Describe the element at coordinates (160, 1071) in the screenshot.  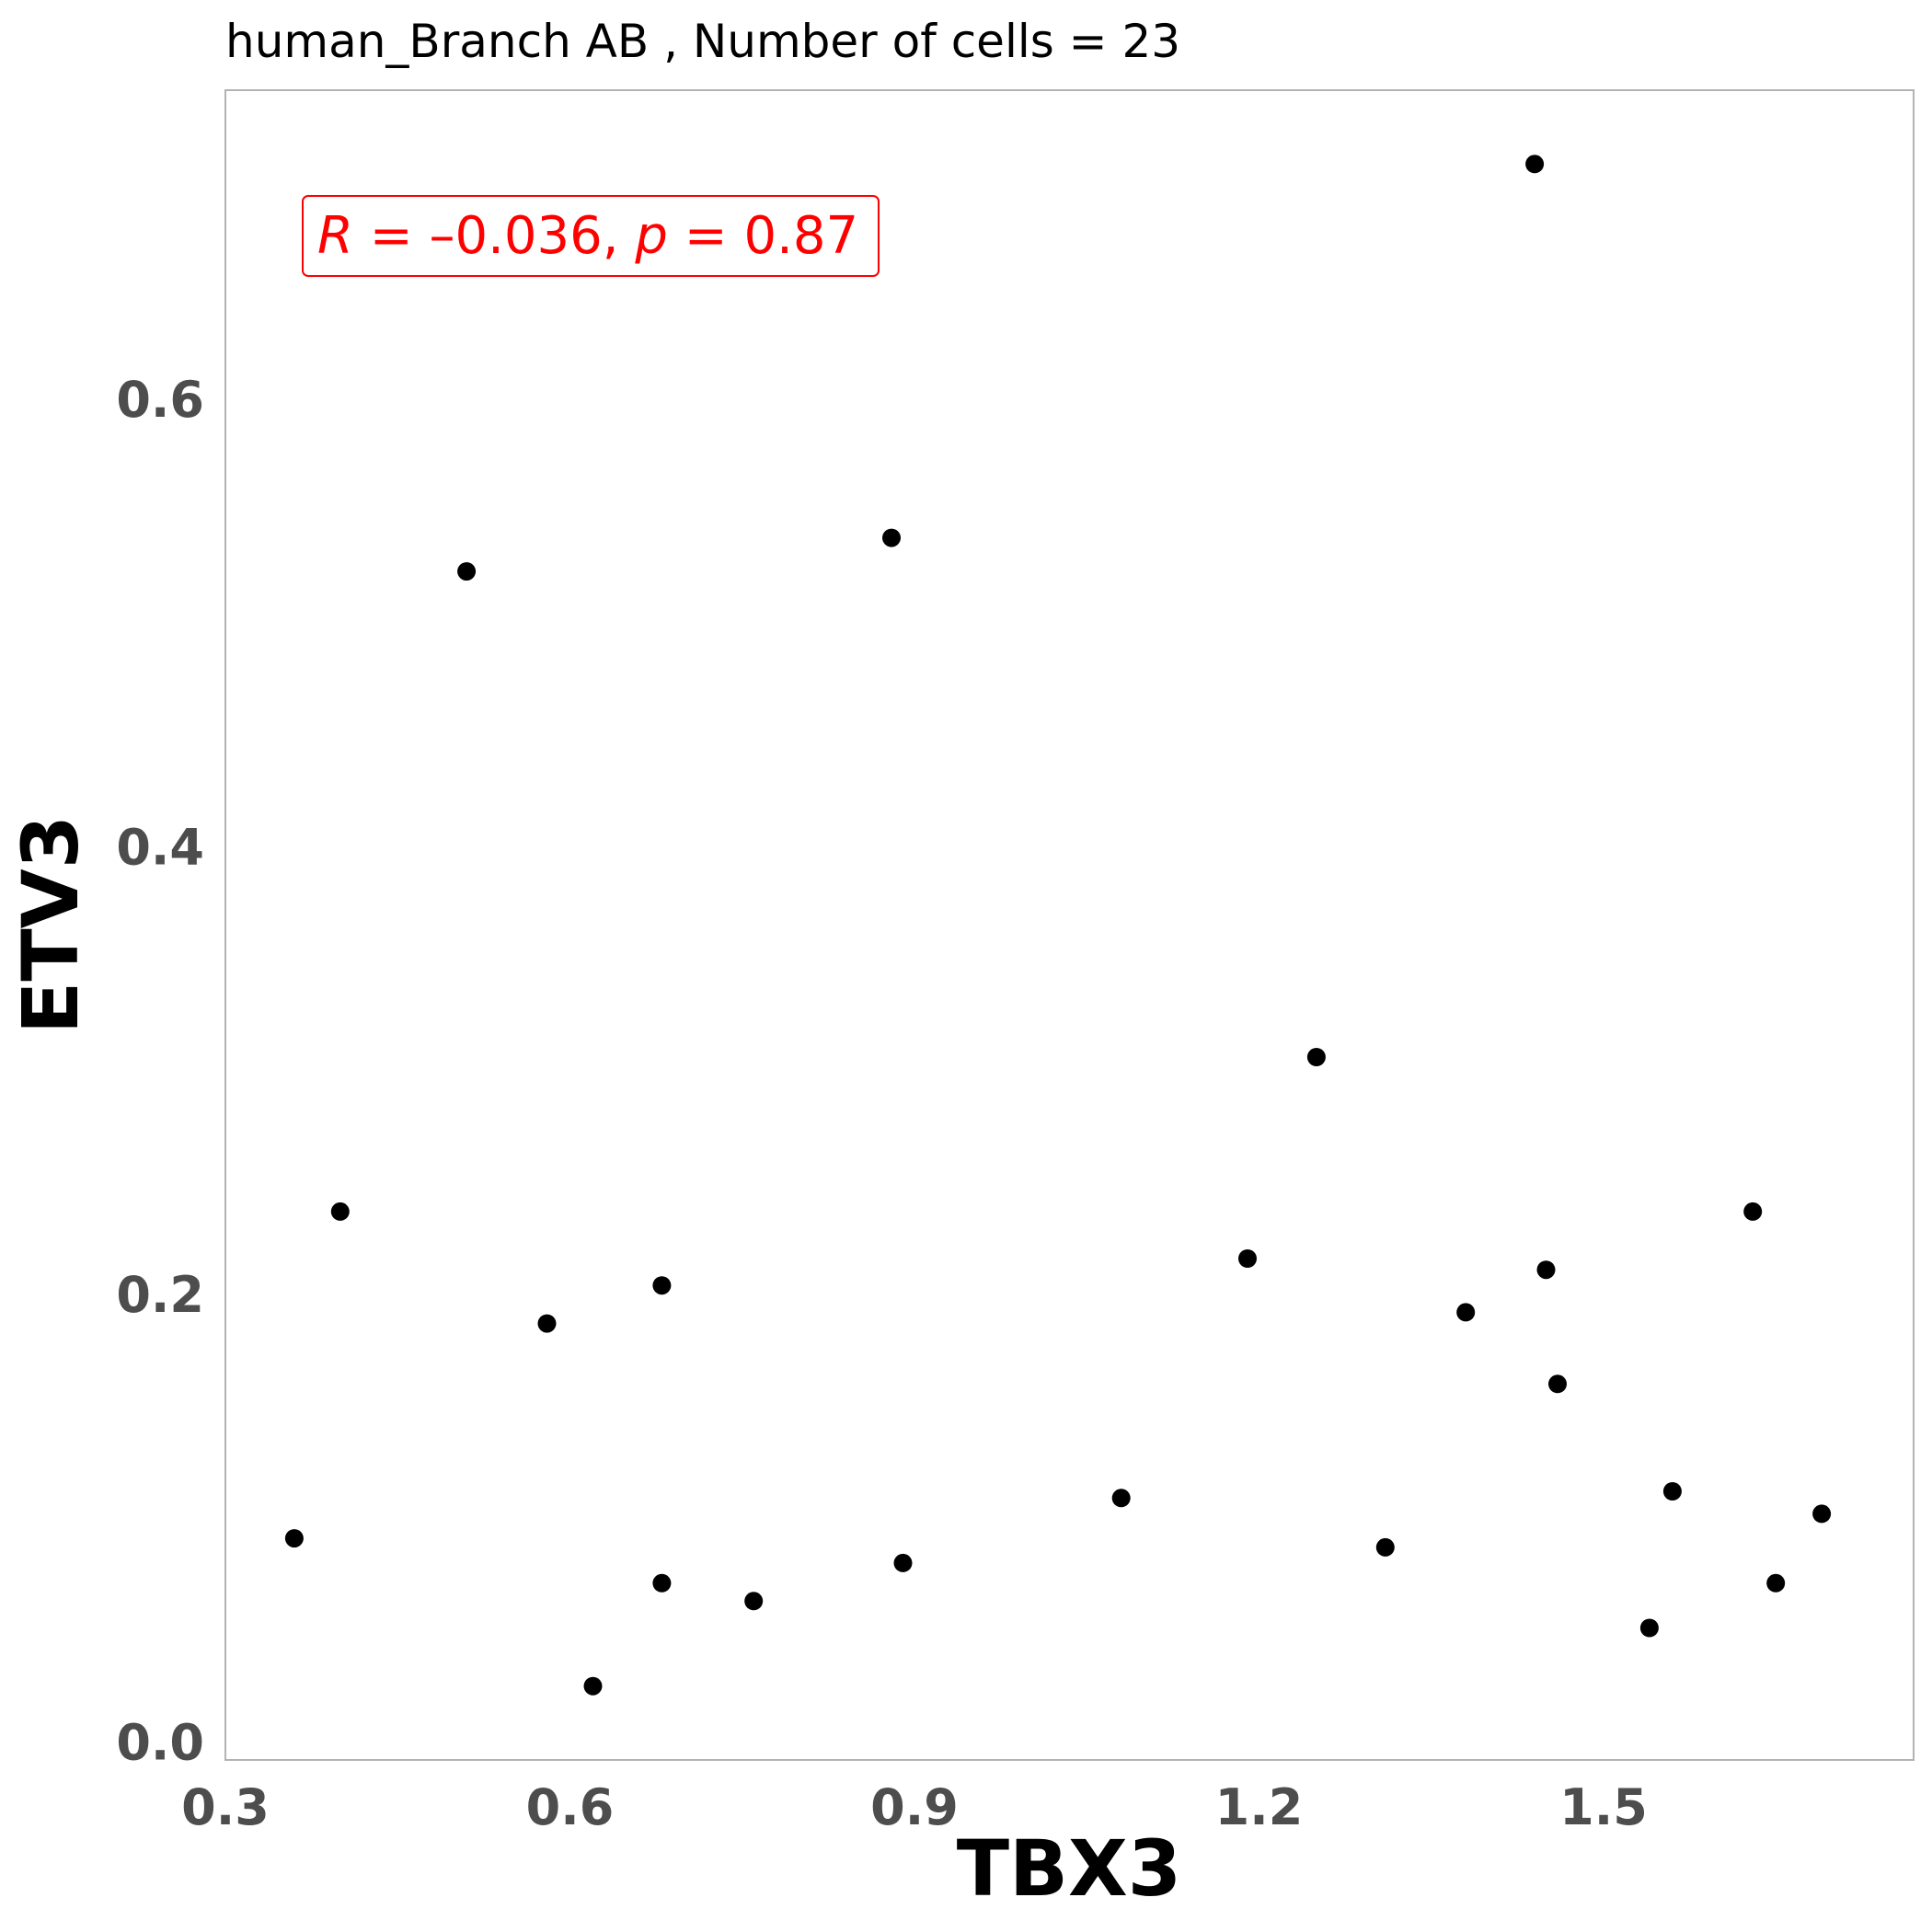
I see `y-axis-ticks: 0.0 0.2 0.4 0.6` at that location.